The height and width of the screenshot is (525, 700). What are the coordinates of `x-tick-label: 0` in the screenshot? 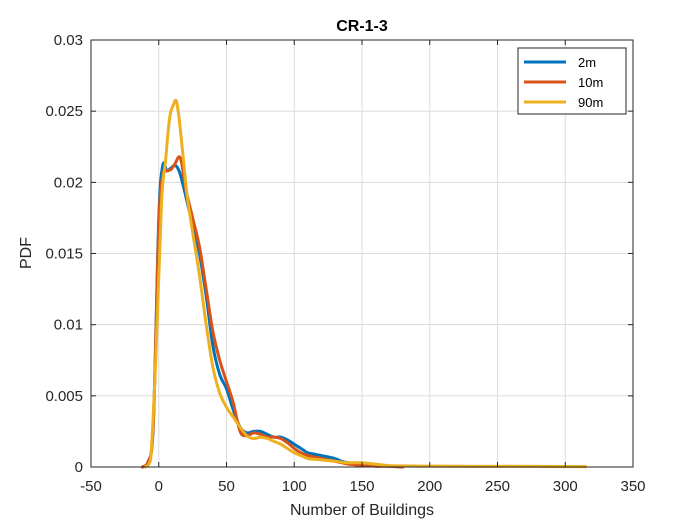 It's located at (159, 486).